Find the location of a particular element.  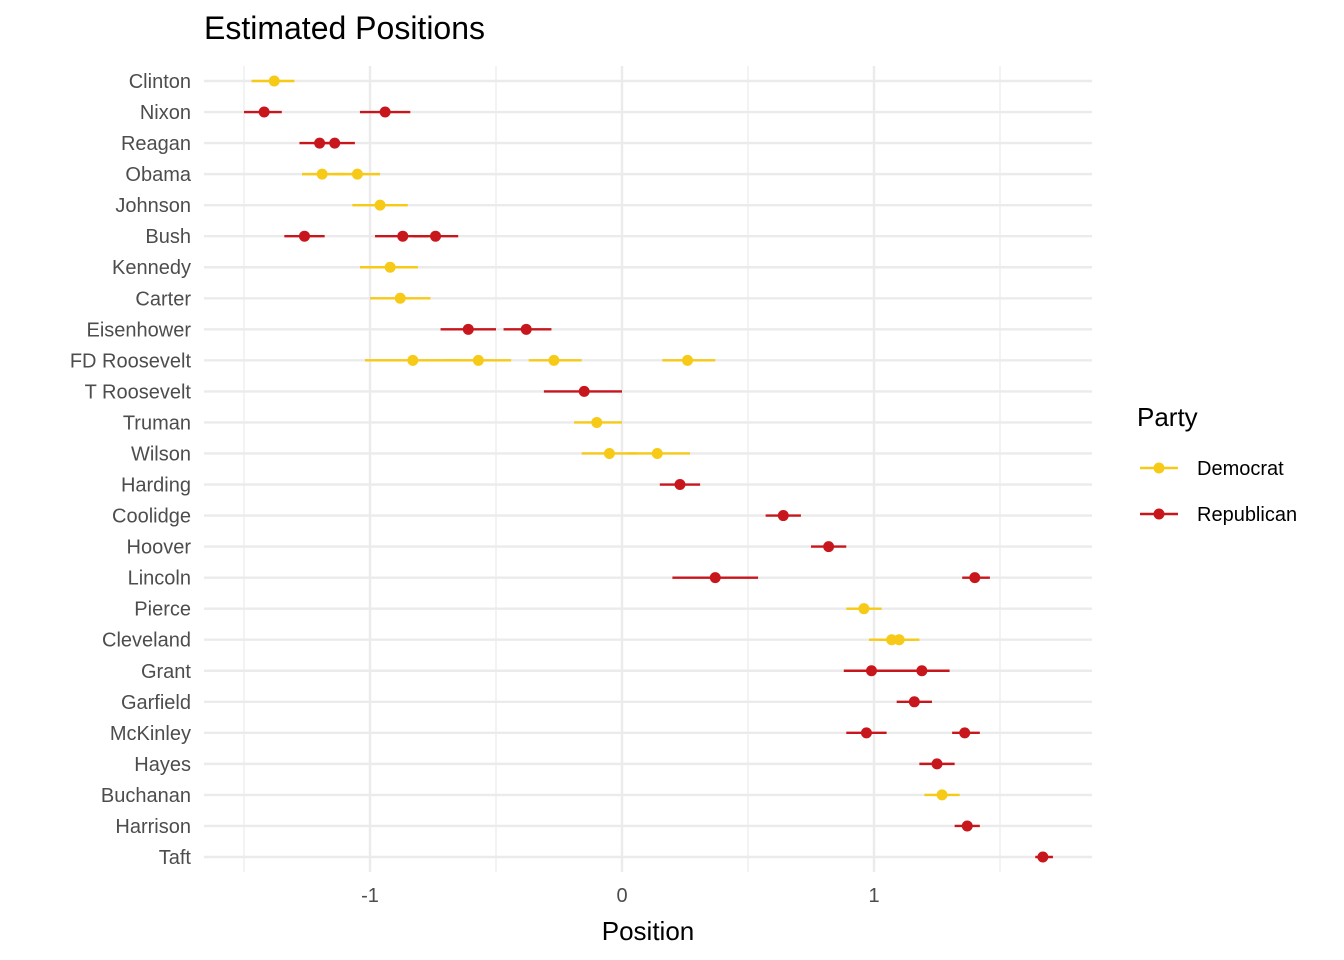

legend-items: Democrat Republican is located at coordinates (1218, 492).